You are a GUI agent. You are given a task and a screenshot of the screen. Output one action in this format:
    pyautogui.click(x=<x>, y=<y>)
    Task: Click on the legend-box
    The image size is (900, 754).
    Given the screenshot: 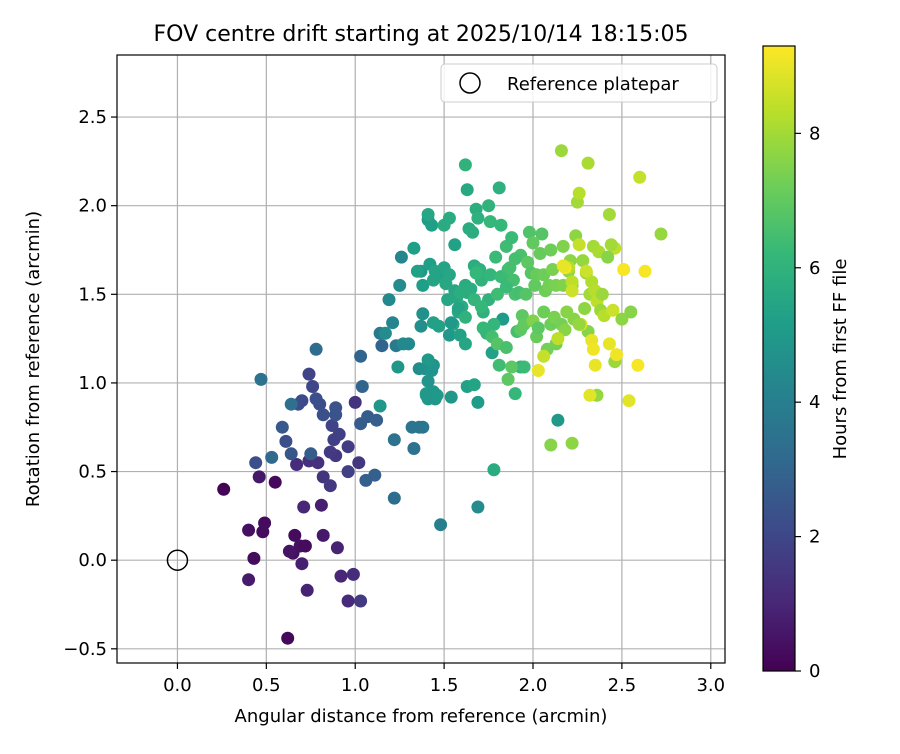 What is the action you would take?
    pyautogui.click(x=579, y=83)
    